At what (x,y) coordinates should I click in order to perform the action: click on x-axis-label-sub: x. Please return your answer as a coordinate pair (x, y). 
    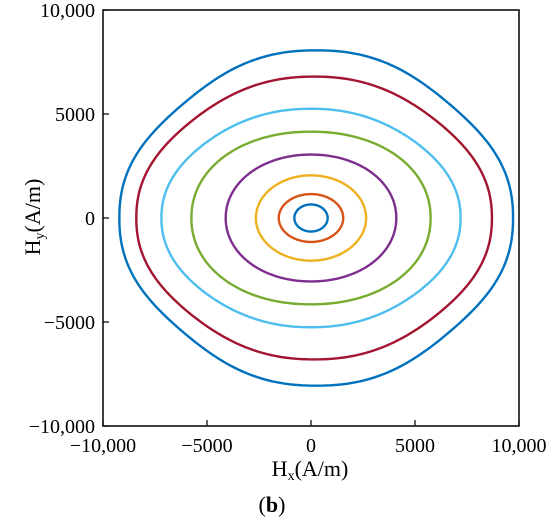
    Looking at the image, I should click on (291, 476).